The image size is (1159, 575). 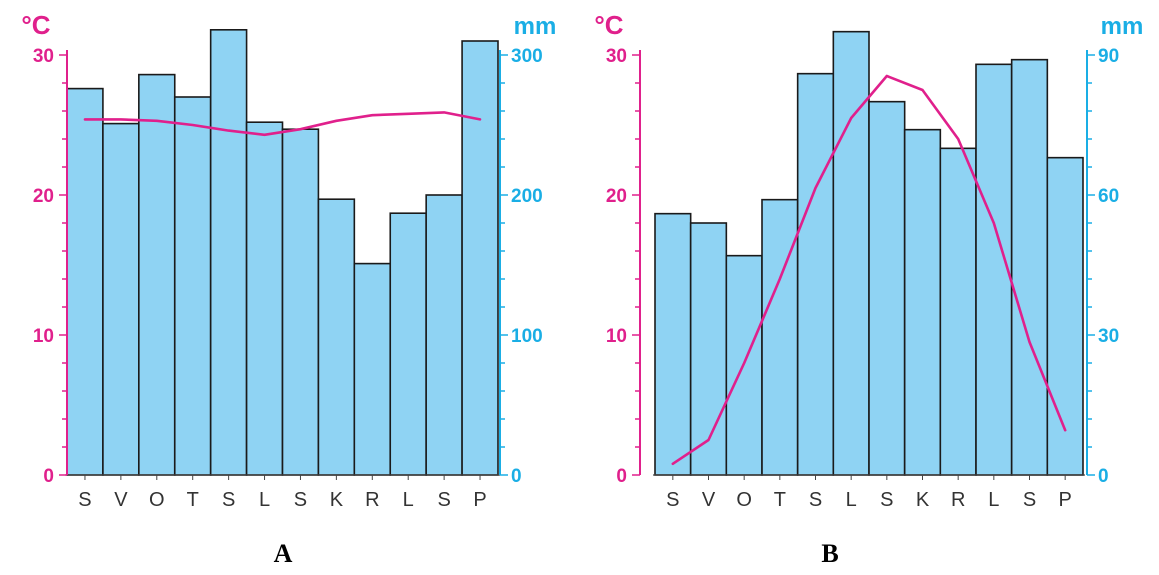 I want to click on chart-b-left-tick-label: 20, so click(x=616, y=196).